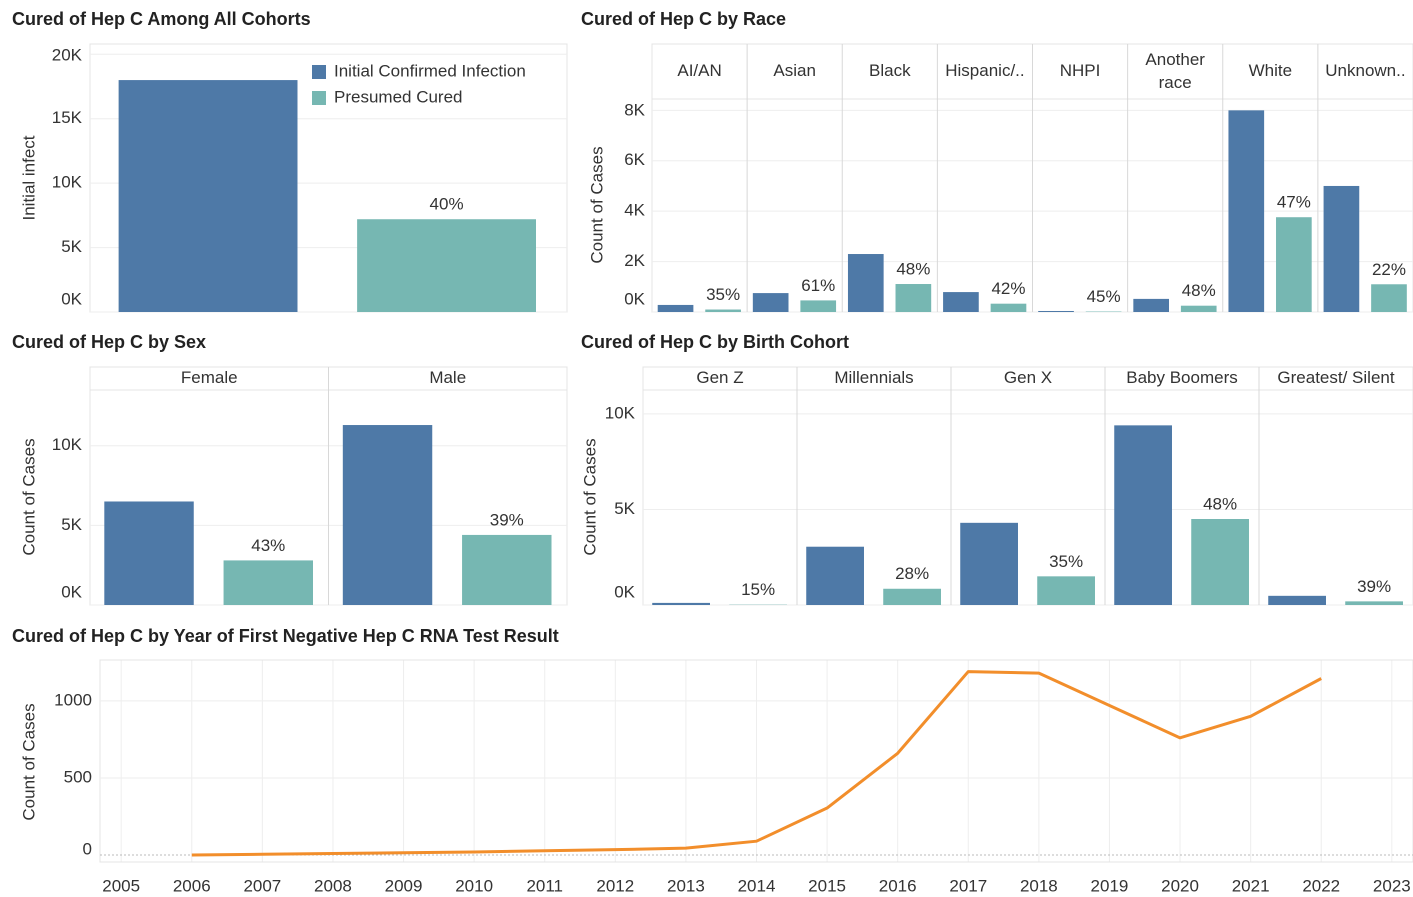 The width and height of the screenshot is (1413, 897). Describe the element at coordinates (912, 573) in the screenshot. I see `rate-label: 28%` at that location.